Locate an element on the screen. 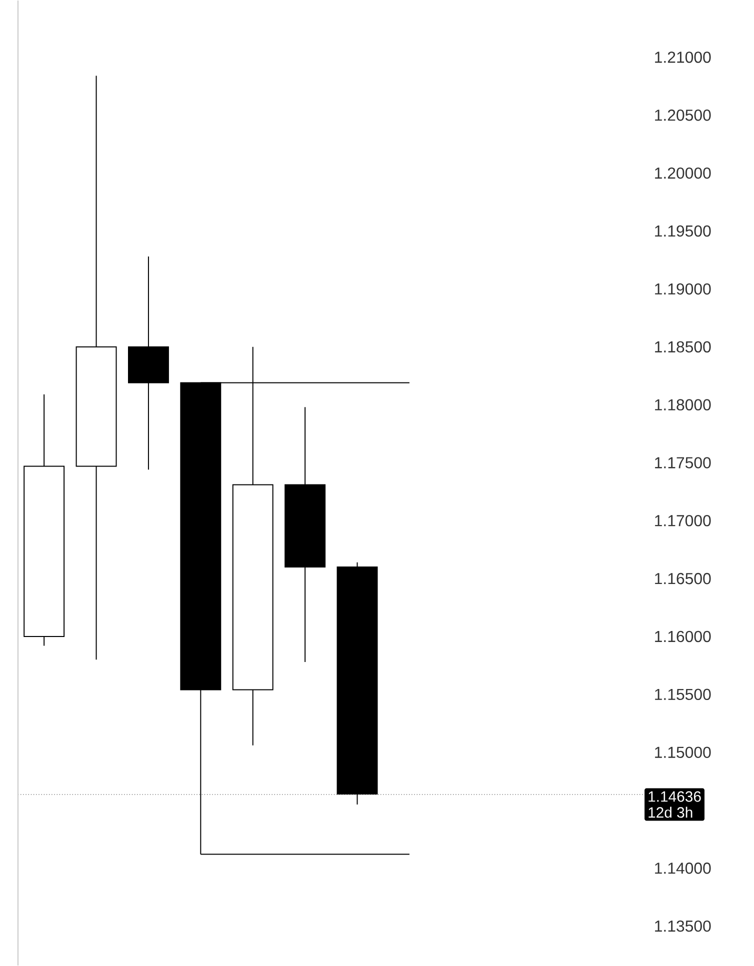 Image resolution: width=754 pixels, height=966 pixels. y-tick-label: 1.18500 is located at coordinates (682, 347).